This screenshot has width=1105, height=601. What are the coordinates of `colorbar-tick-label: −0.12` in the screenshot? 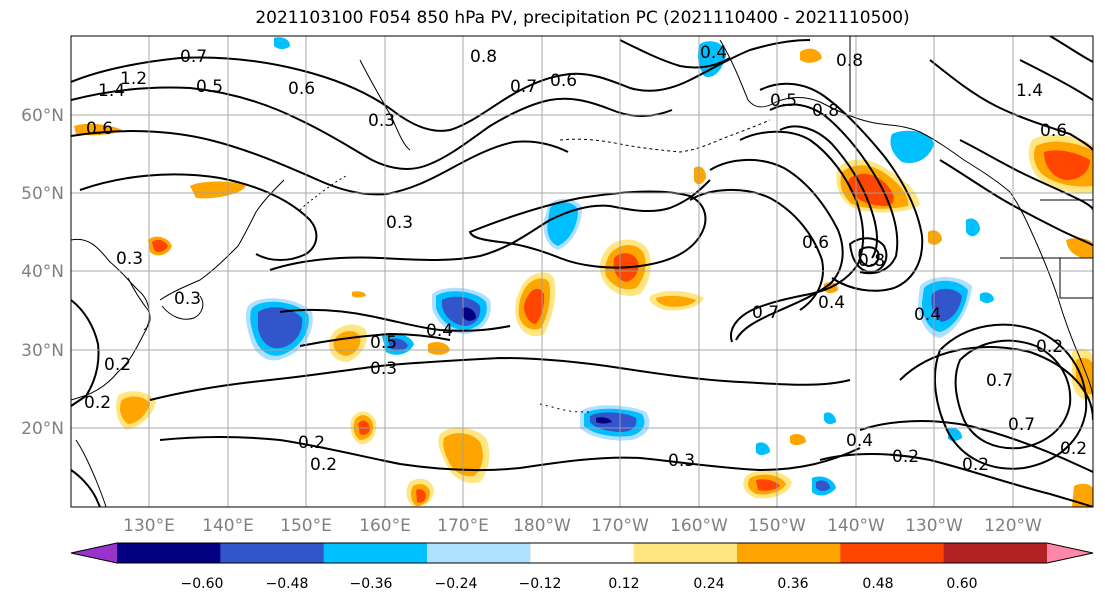 It's located at (540, 584).